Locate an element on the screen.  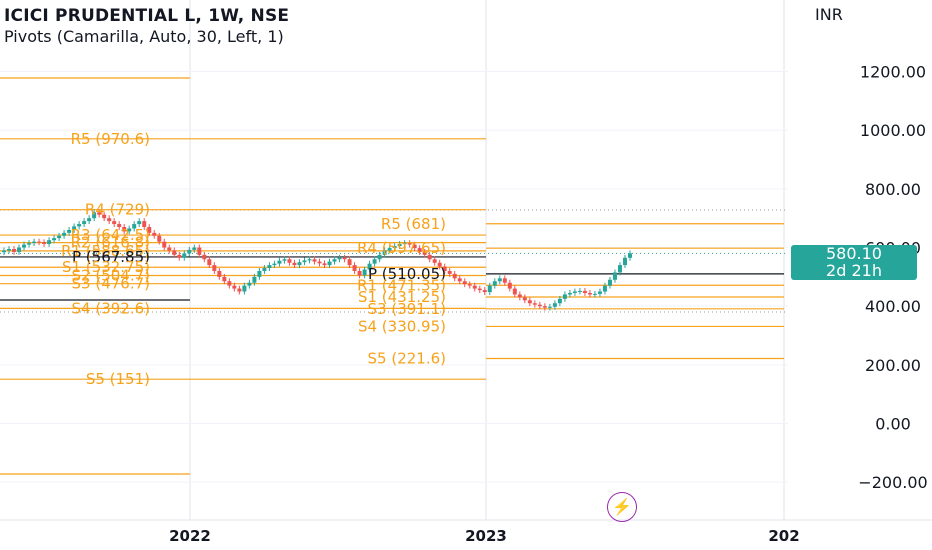
time-tick-label: 2022 is located at coordinates (190, 536).